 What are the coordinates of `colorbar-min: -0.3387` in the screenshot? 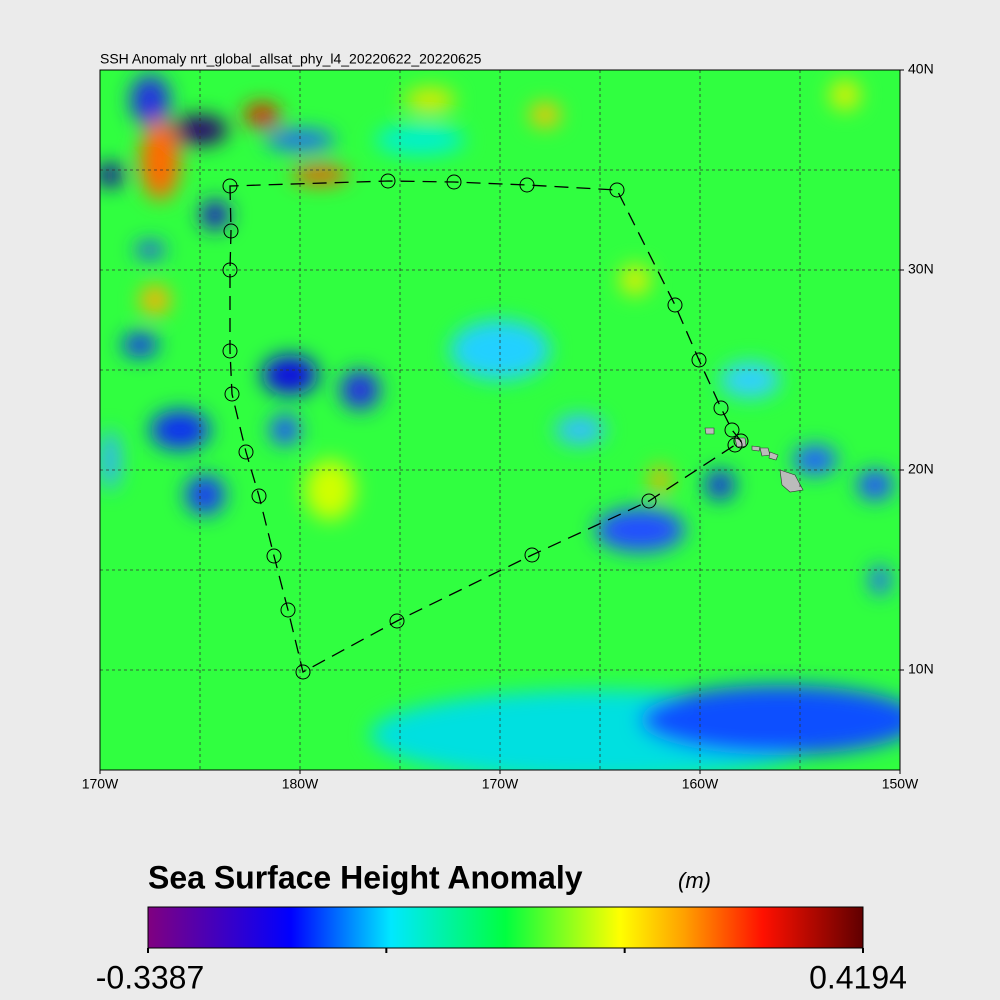 It's located at (150, 977).